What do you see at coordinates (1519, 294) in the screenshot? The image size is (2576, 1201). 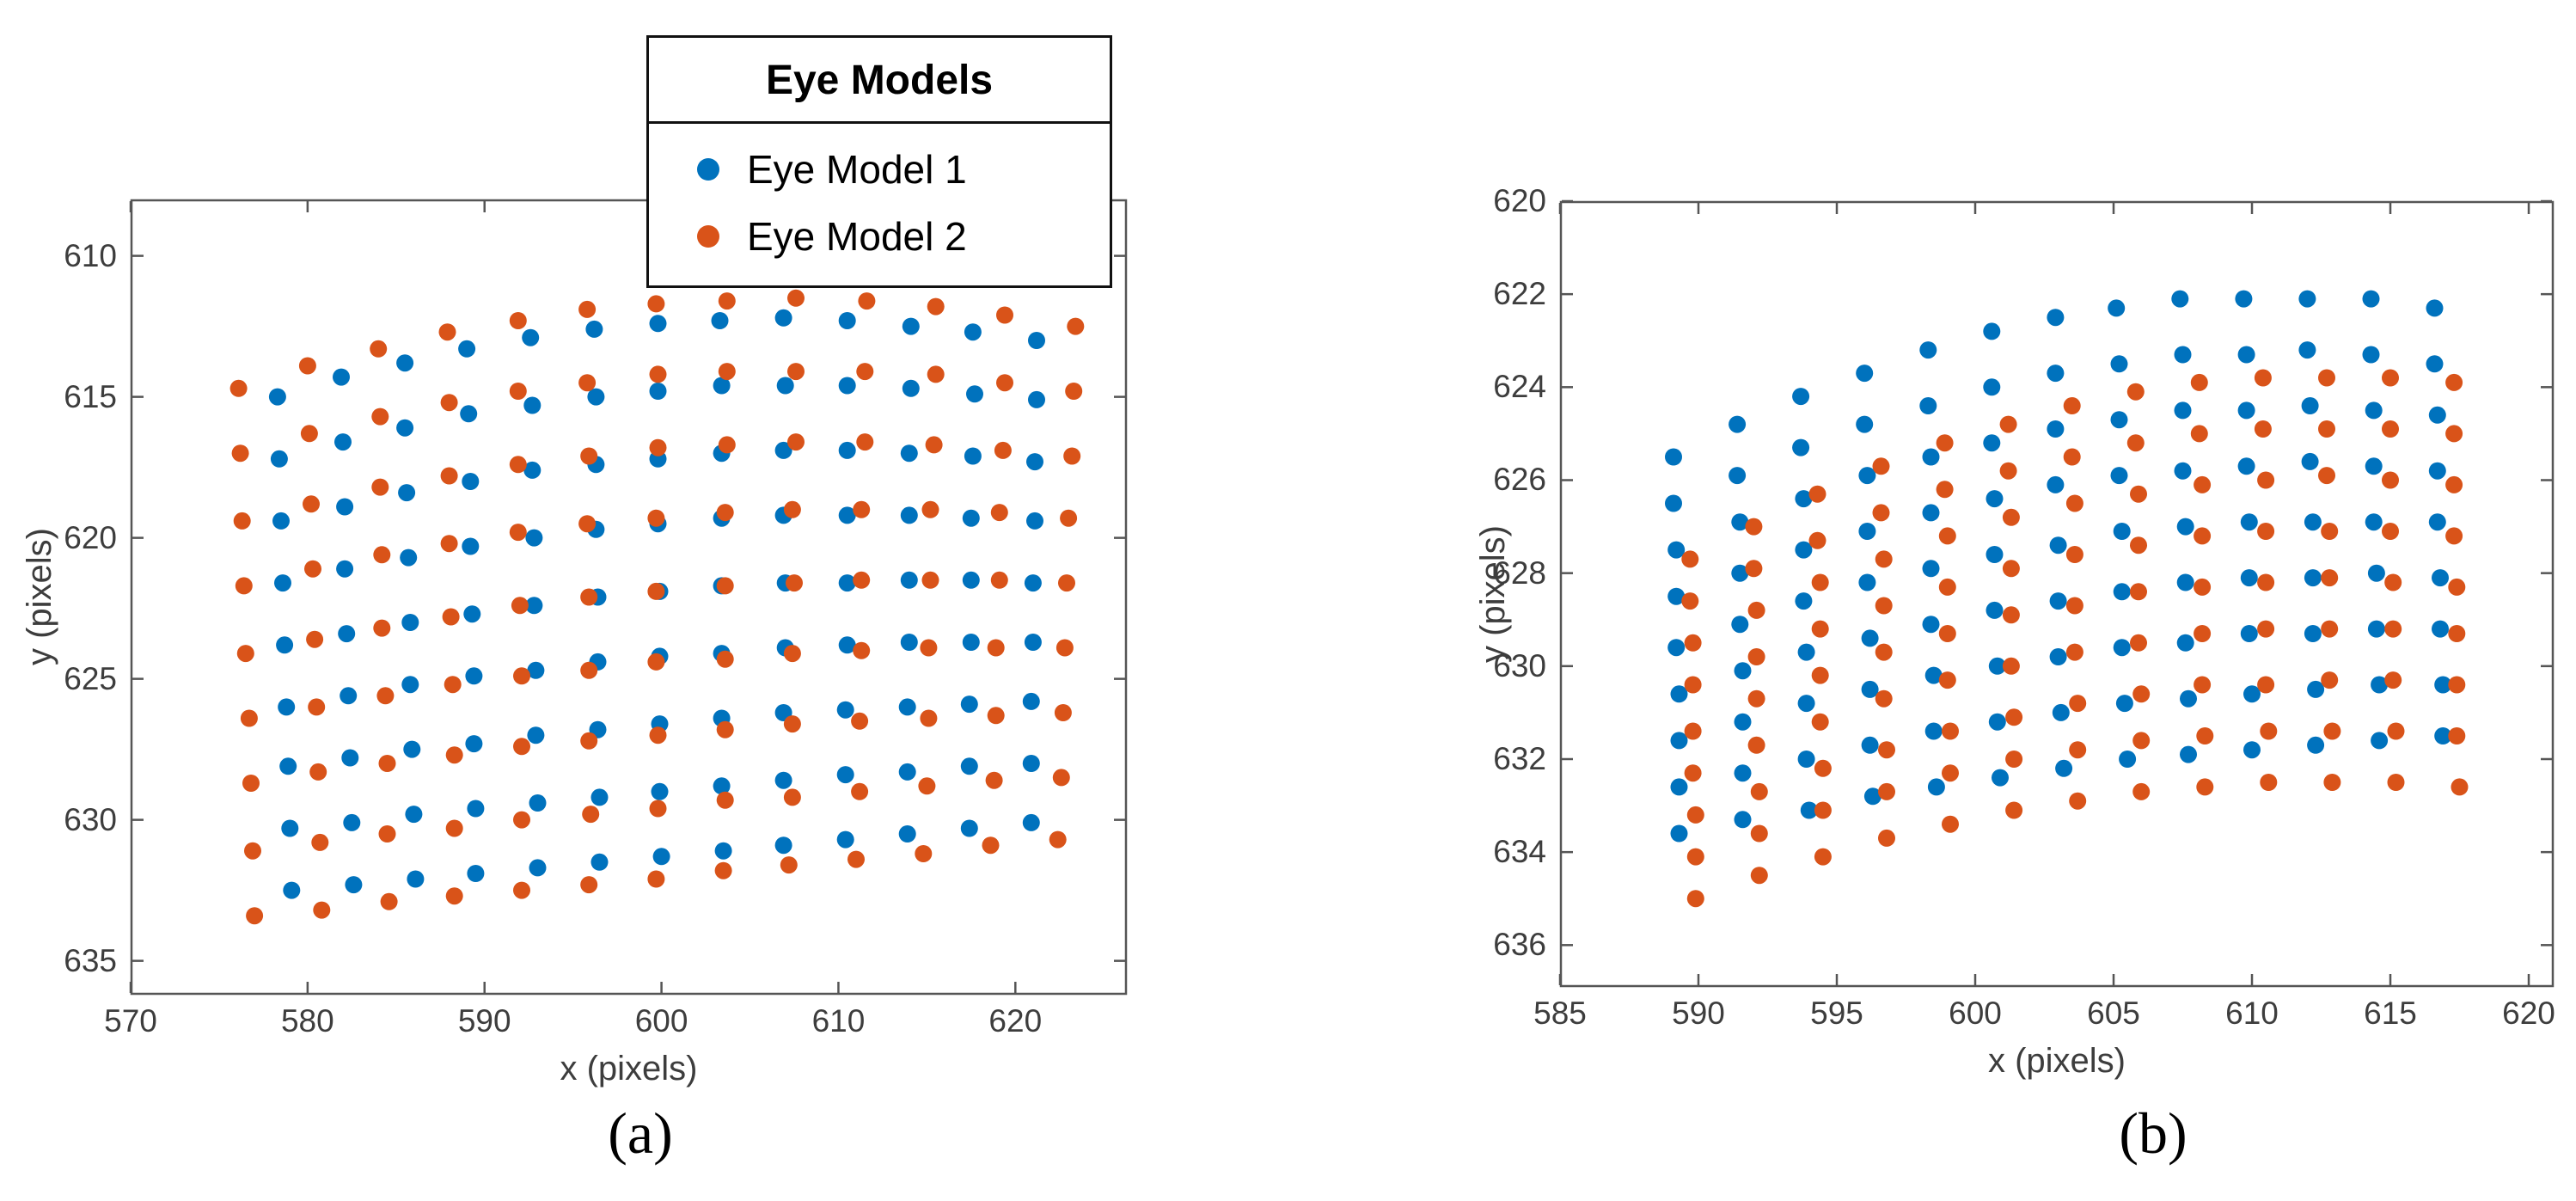 I see `y-tick-label: 622` at bounding box center [1519, 294].